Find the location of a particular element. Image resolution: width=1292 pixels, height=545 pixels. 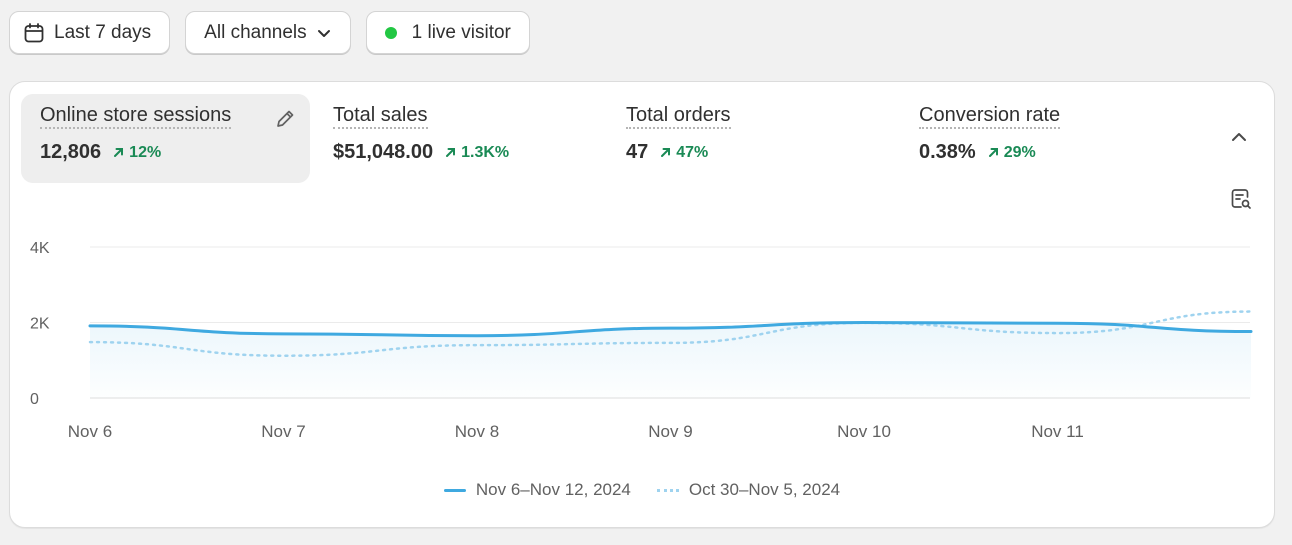

legend-swatch-dotted is located at coordinates (667, 490).